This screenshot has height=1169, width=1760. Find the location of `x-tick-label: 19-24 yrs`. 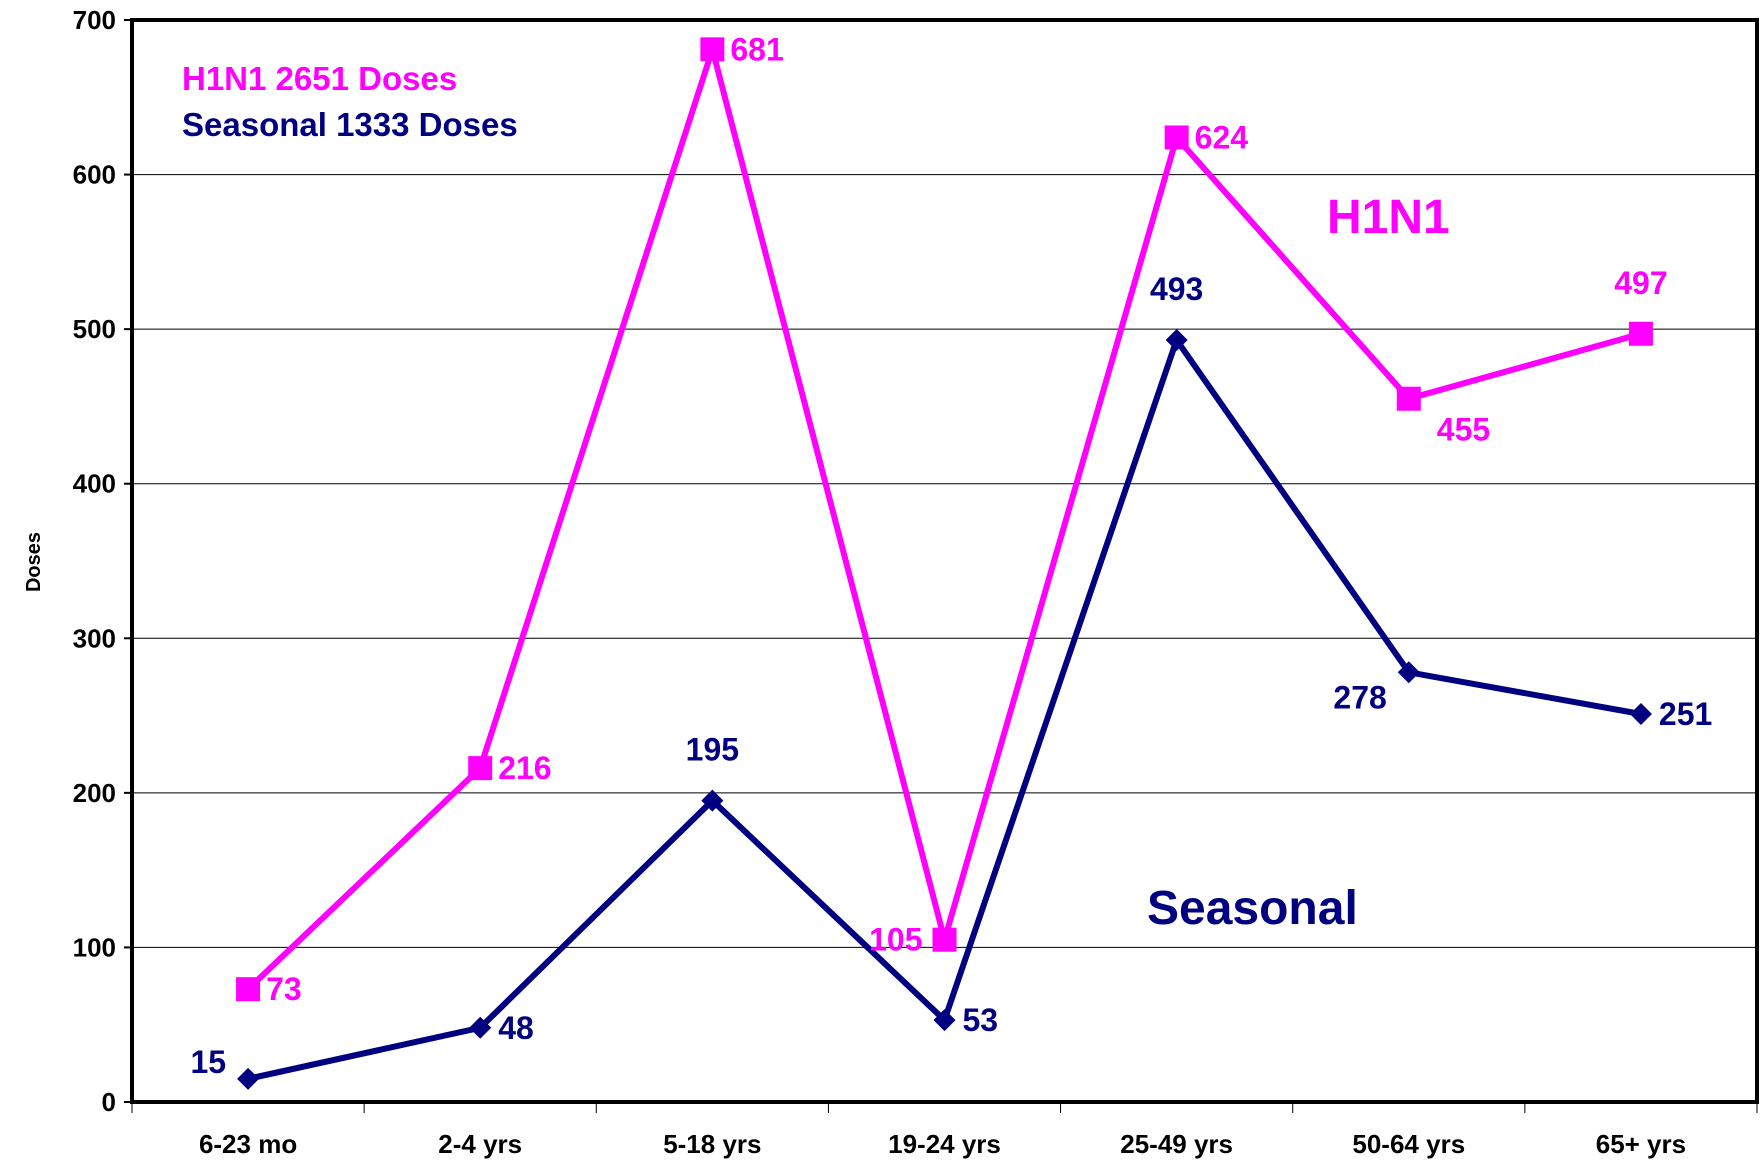

x-tick-label: 19-24 yrs is located at coordinates (944, 1144).